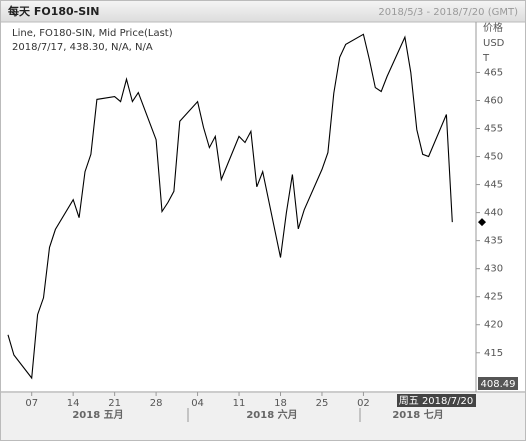 The width and height of the screenshot is (526, 441). I want to click on x-tick-label: 25, so click(322, 403).